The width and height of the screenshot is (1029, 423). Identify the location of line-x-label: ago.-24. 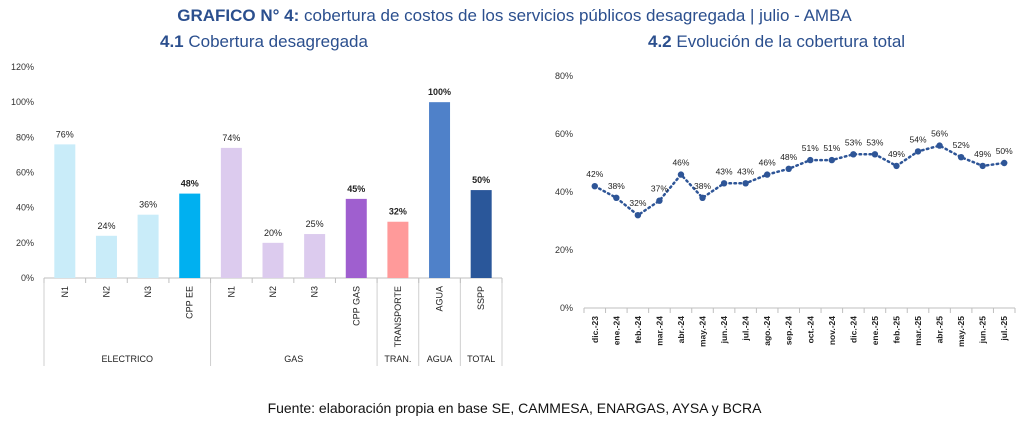
(767, 331).